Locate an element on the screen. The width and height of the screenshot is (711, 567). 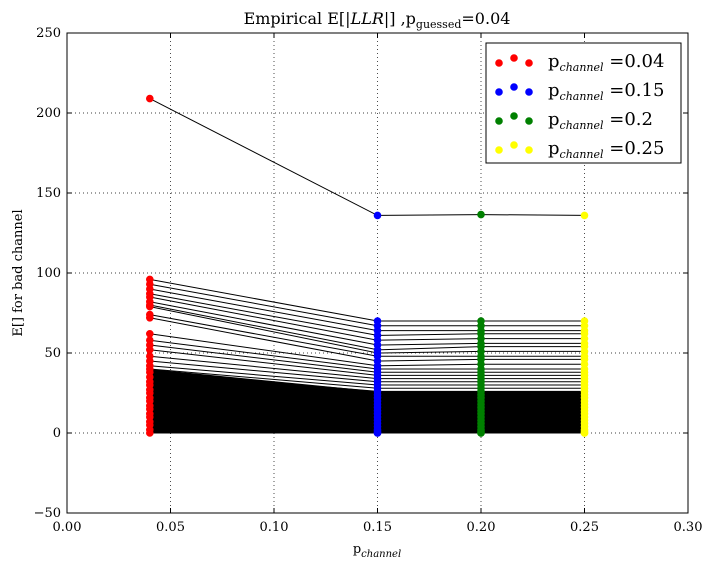
legend-label: pchannel =0.15 is located at coordinates (606, 91).